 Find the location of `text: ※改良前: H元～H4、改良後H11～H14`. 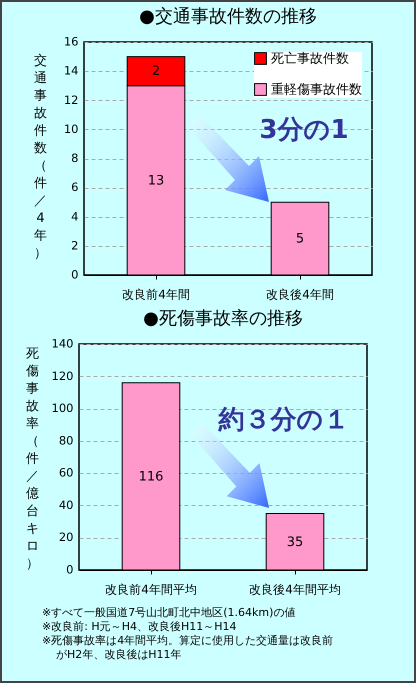

text: ※改良前: H元～H4、改良後H11～H14 is located at coordinates (140, 627).